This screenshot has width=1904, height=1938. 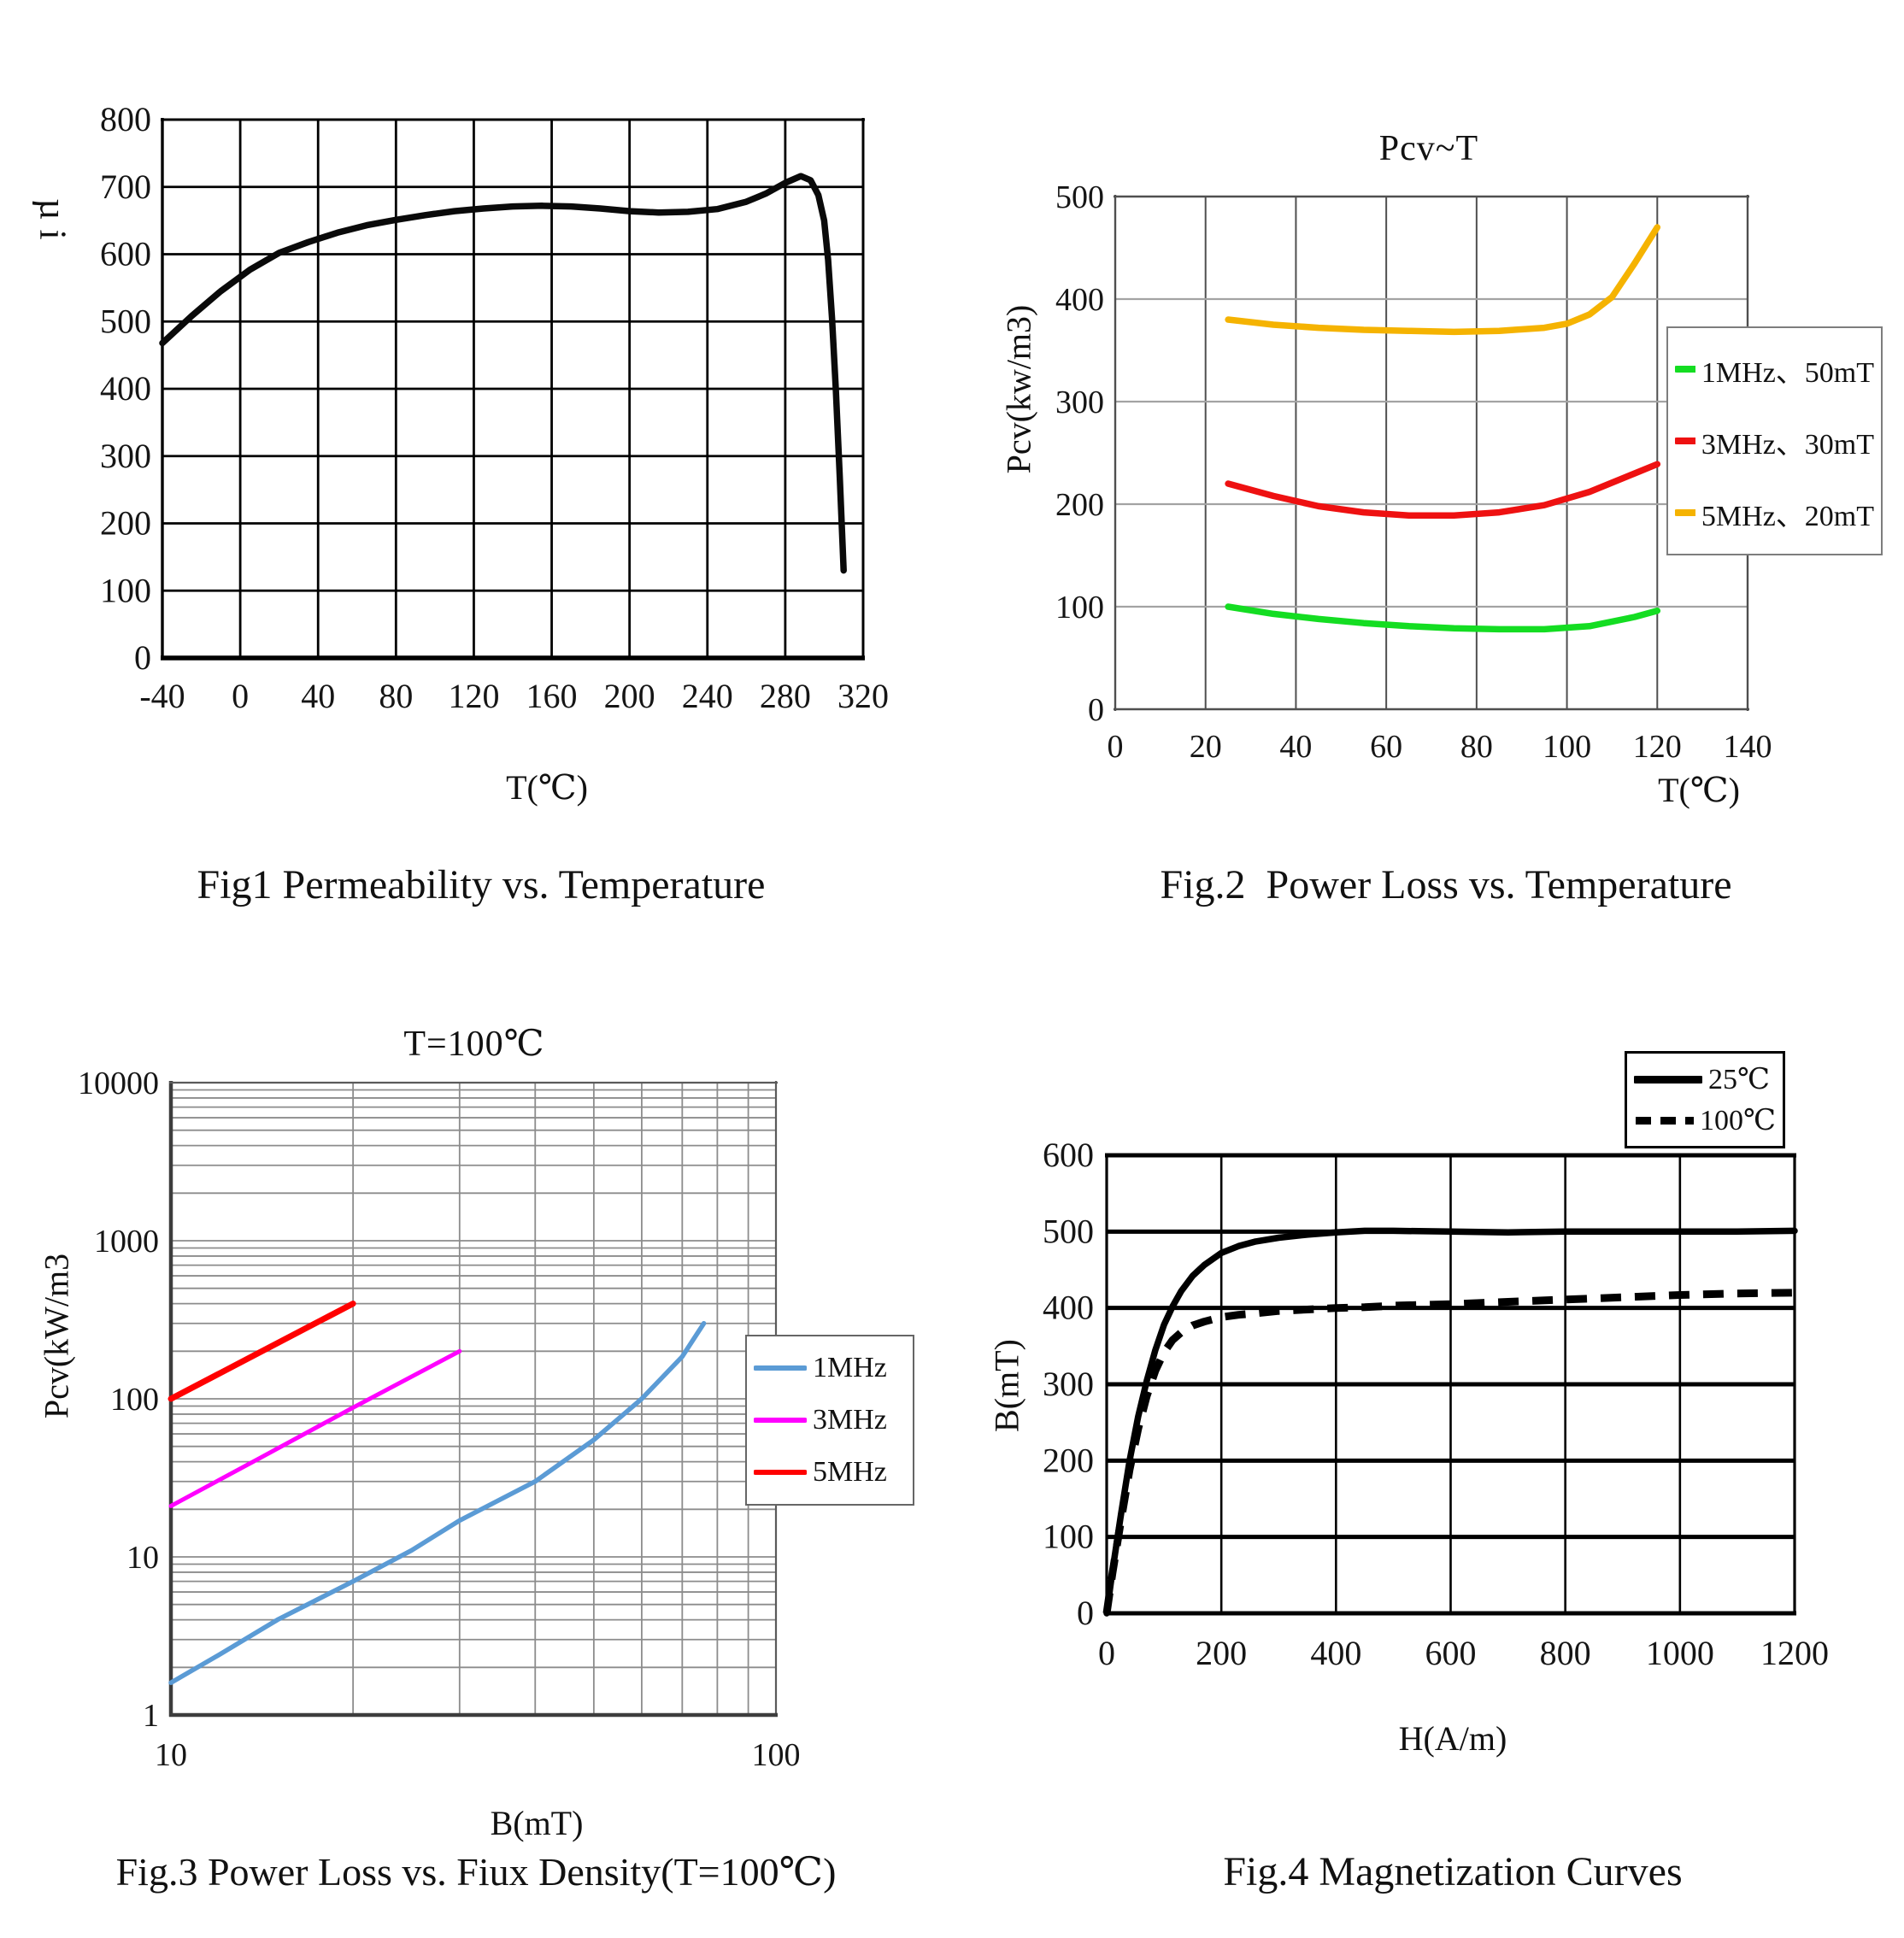 I want to click on tick-label: 1200, so click(x=1795, y=1653).